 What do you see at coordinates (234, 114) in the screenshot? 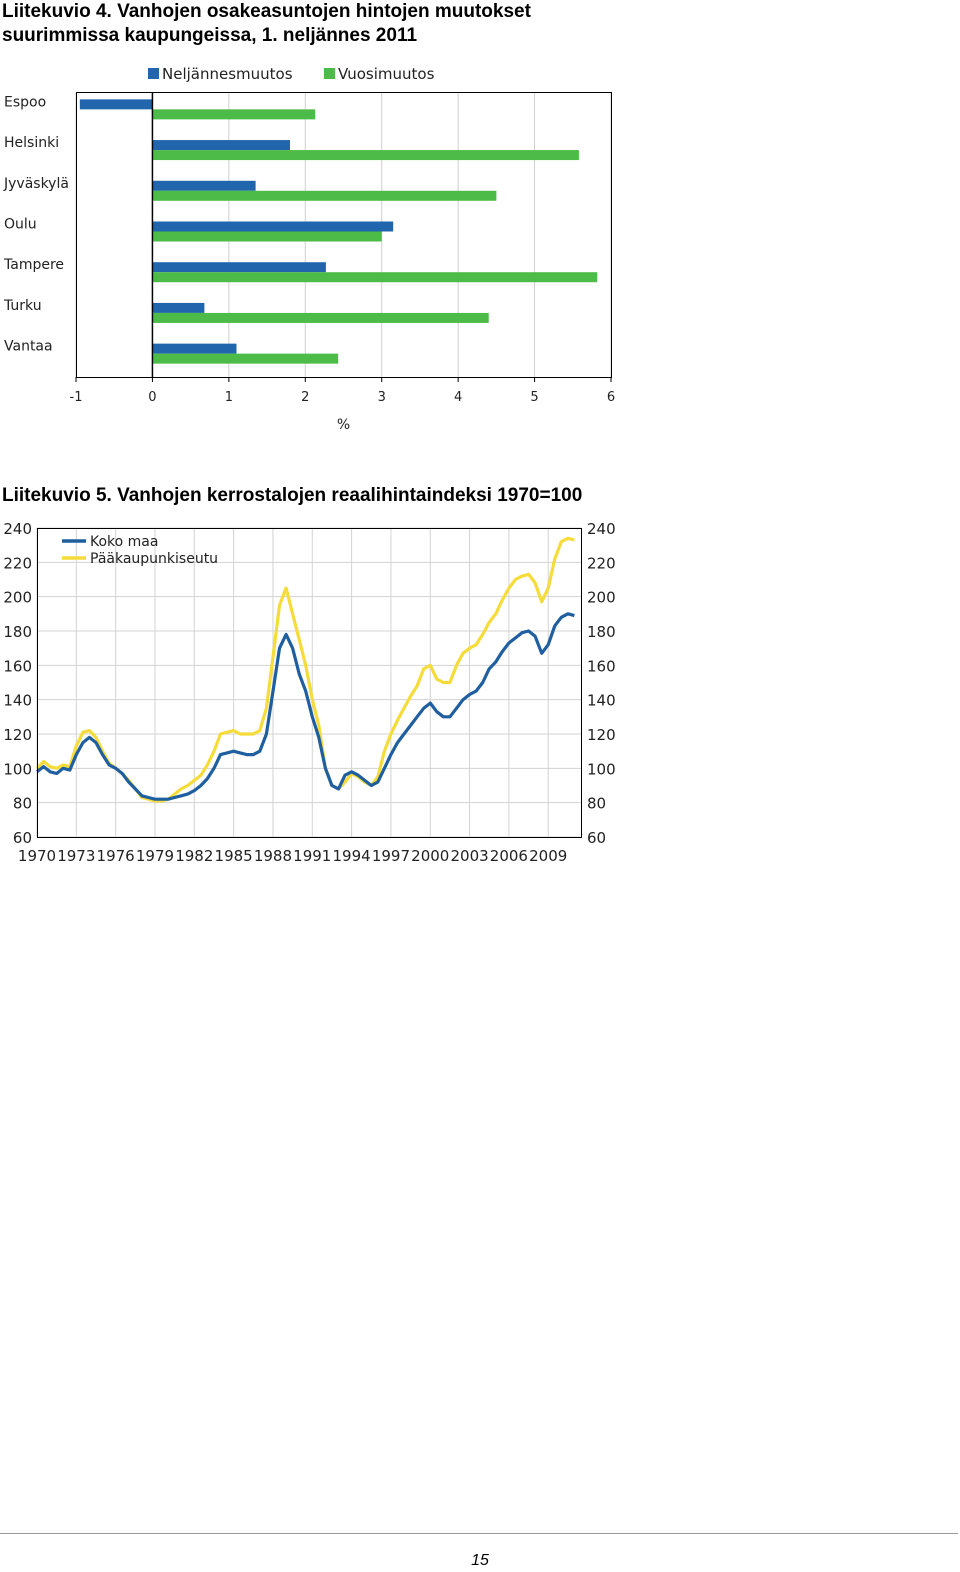
I see `bar-1-espoo` at bounding box center [234, 114].